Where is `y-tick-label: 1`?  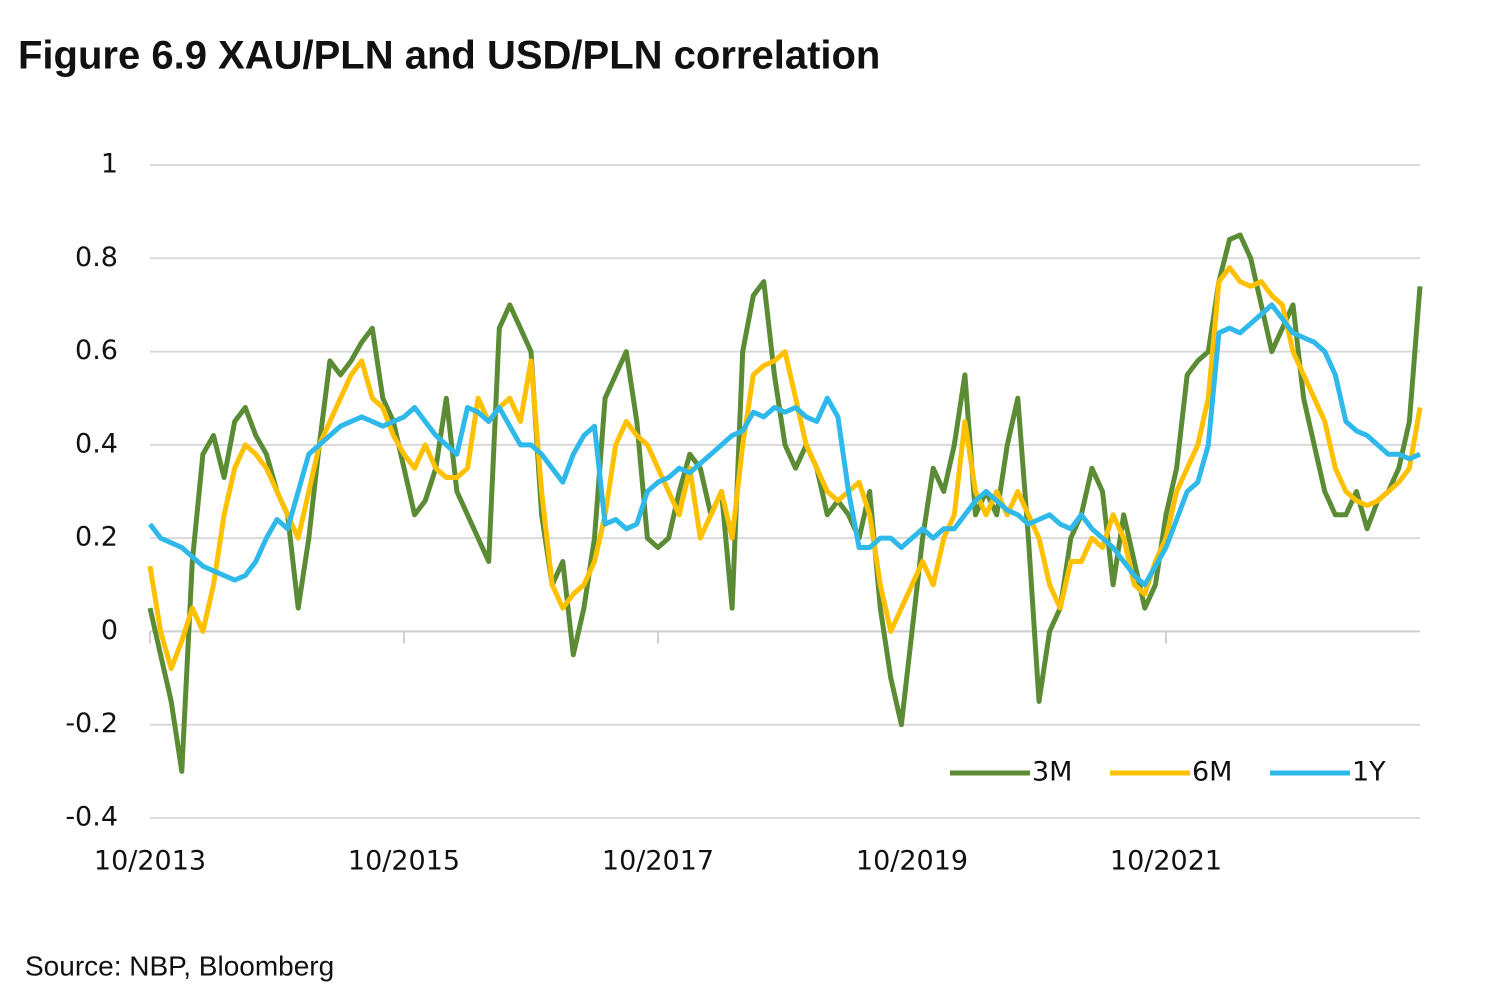 y-tick-label: 1 is located at coordinates (109, 164).